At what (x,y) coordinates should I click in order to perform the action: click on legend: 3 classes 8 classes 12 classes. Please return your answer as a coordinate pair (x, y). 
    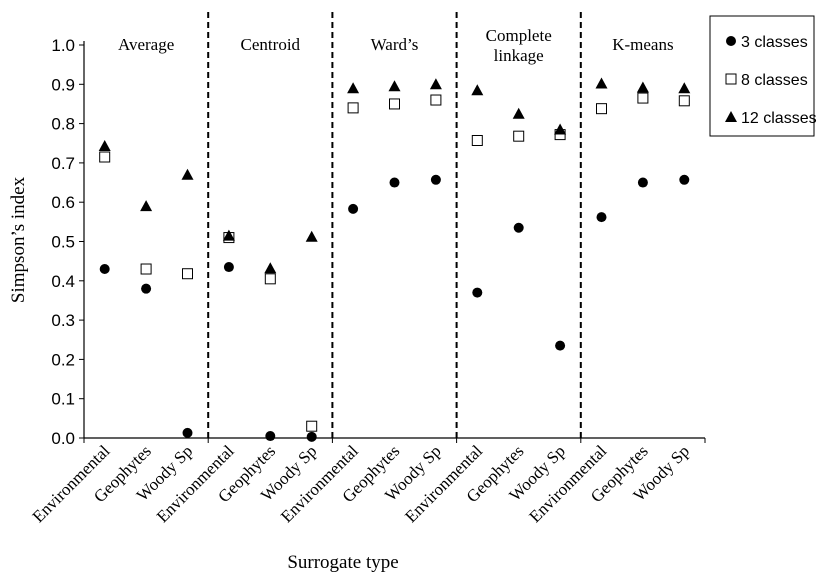
    Looking at the image, I should click on (763, 76).